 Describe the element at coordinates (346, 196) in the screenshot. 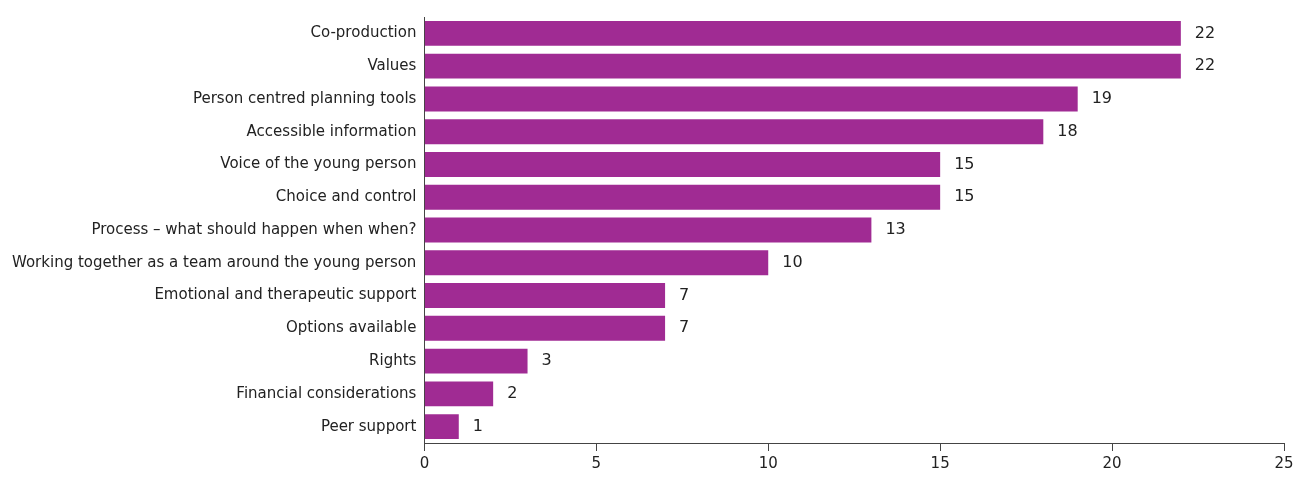

I see `y-tick-label: Choice and control` at that location.